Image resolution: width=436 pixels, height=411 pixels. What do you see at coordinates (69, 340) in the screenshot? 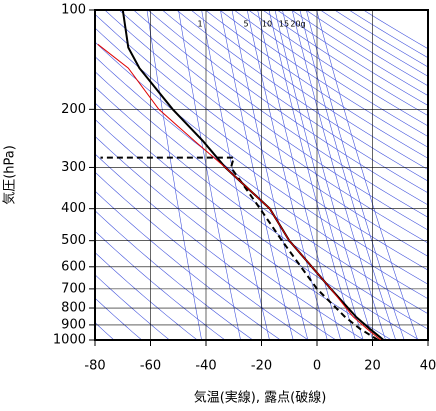
I see `y-tick-label: 1000` at bounding box center [69, 340].